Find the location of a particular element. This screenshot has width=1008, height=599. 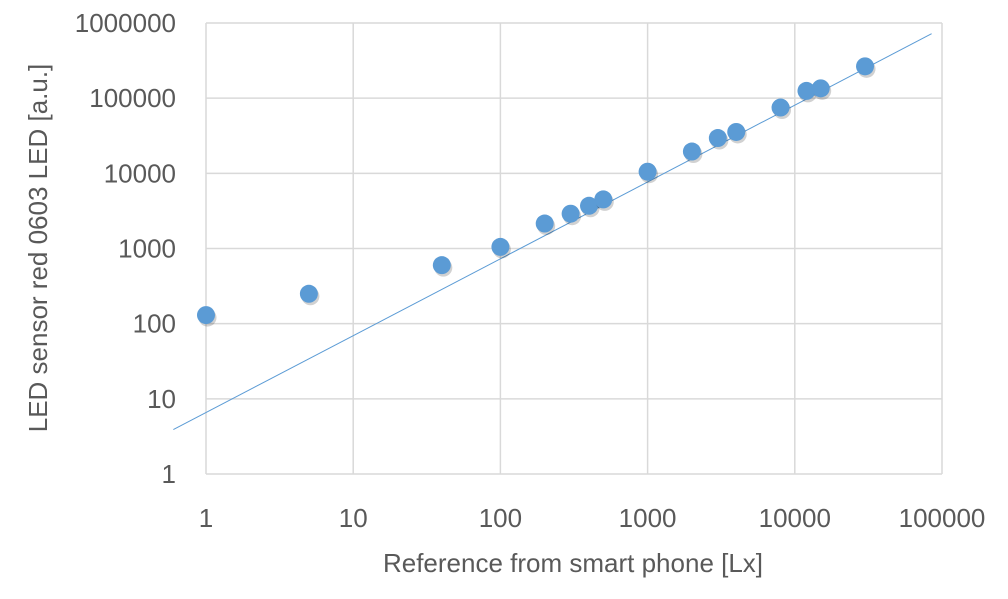

y-axis-title: LED sensor red 0603 LED [a.u.] is located at coordinates (38, 248).